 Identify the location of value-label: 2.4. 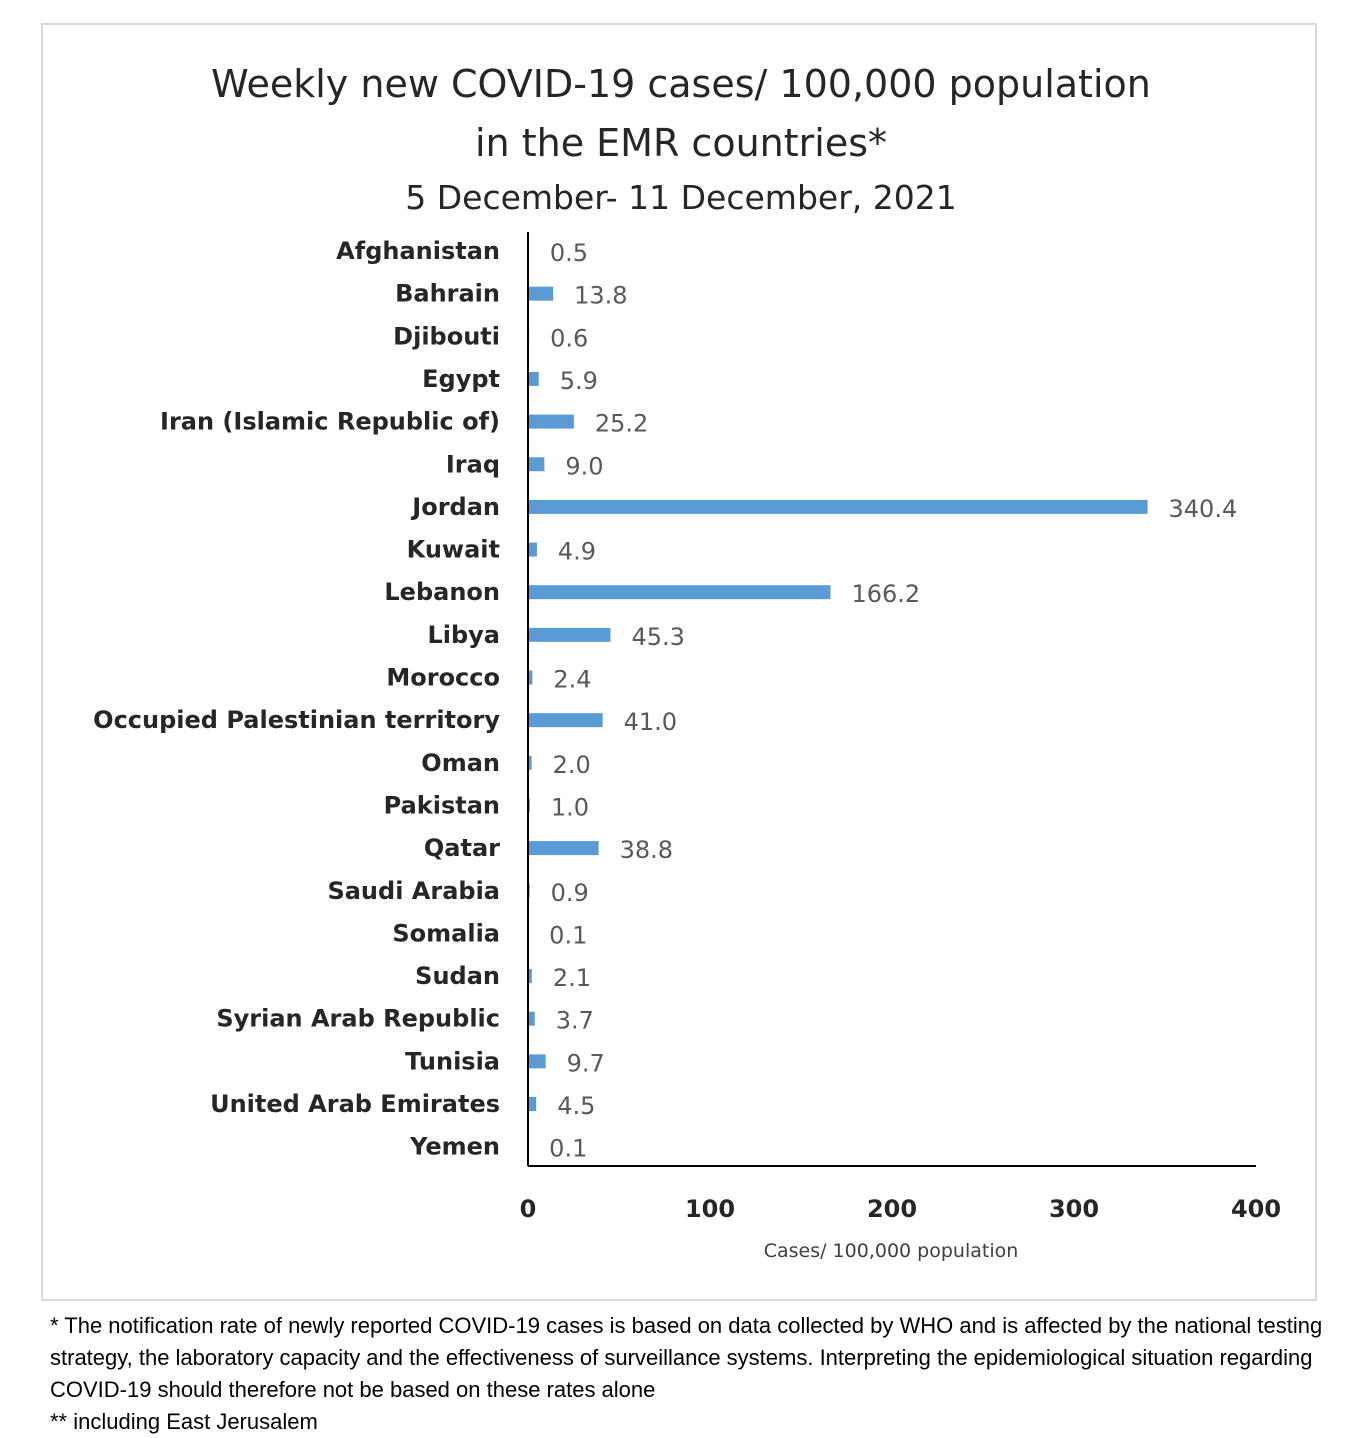
(572, 680).